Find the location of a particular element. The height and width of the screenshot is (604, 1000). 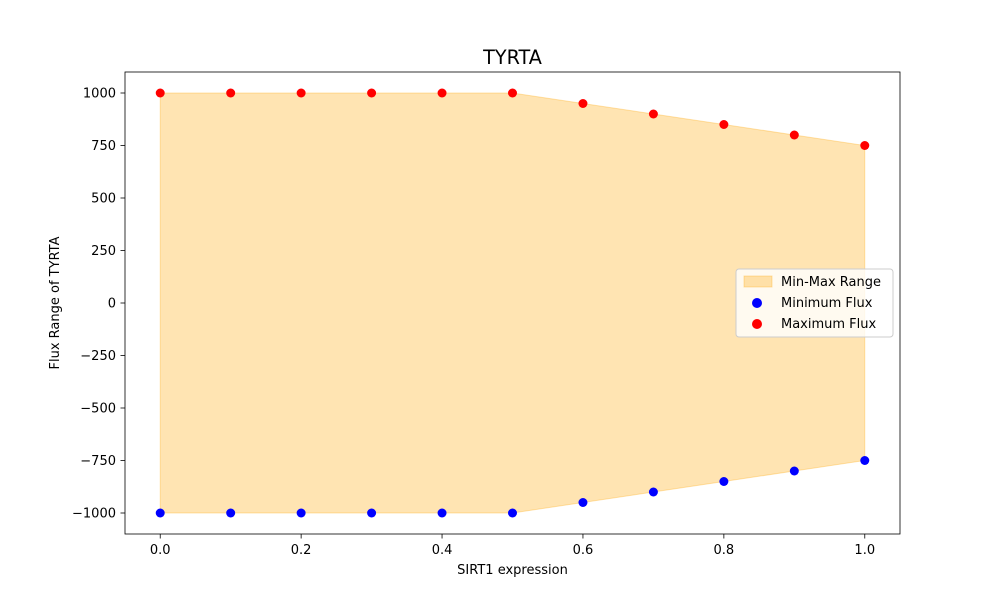

y-tick-label: 0 is located at coordinates (112, 304).